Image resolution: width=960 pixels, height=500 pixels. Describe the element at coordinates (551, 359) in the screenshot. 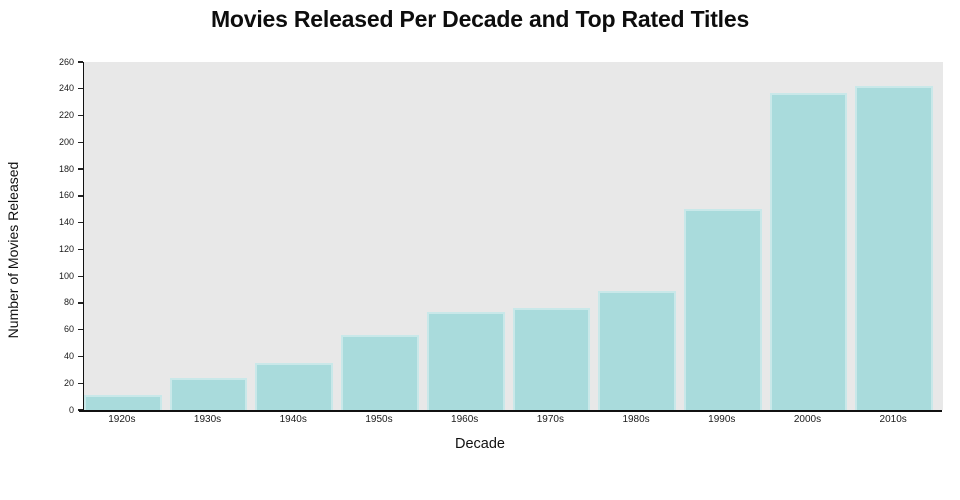

I see `bar-1970s` at that location.